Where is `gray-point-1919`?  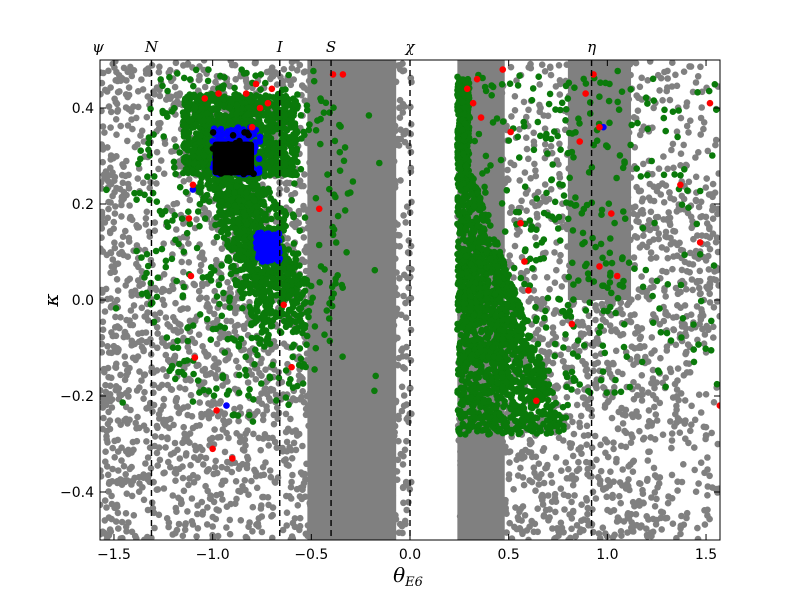
gray-point-1919 is located at coordinates (190, 200).